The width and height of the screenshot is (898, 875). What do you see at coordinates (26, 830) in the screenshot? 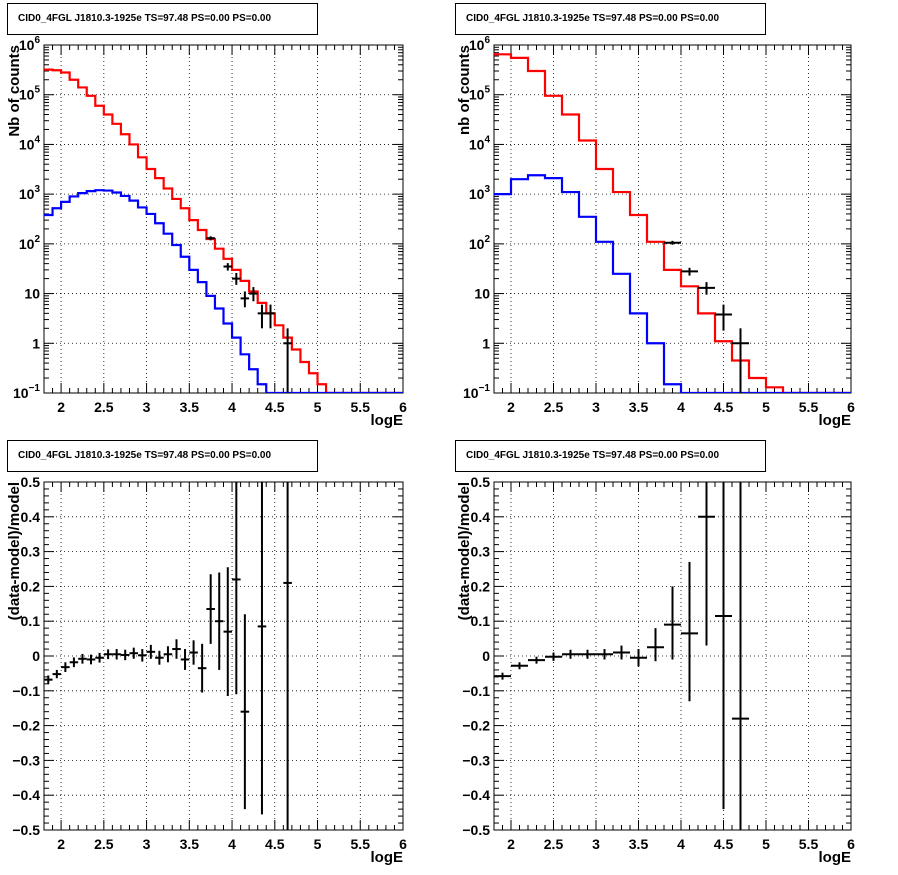
I see `y-tick-label: −0.5` at bounding box center [26, 830].